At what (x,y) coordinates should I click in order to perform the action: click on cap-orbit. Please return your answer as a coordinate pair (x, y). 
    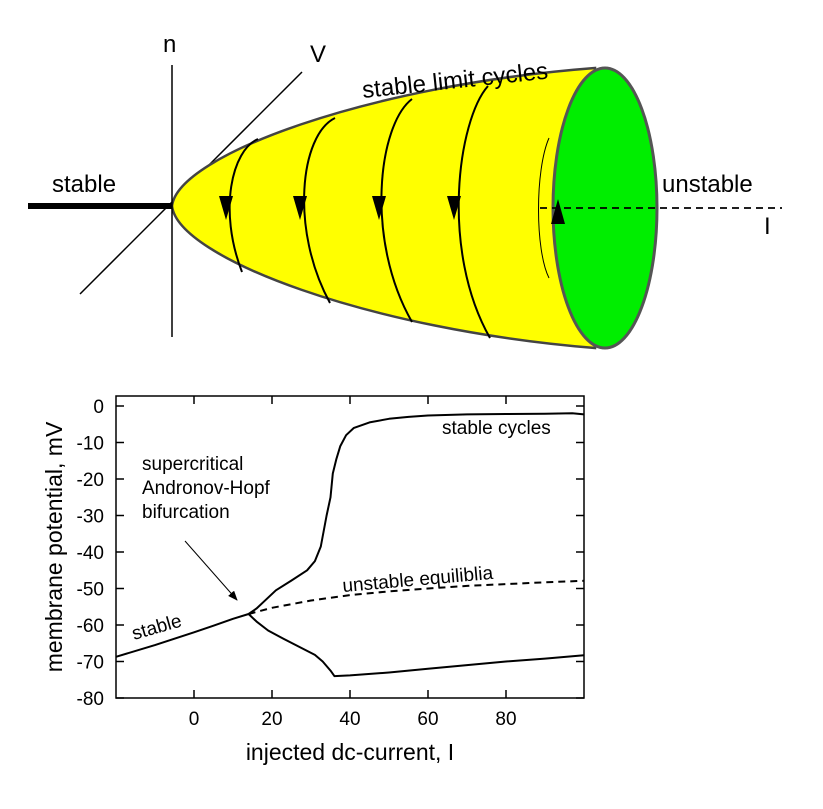
    Looking at the image, I should click on (544, 208).